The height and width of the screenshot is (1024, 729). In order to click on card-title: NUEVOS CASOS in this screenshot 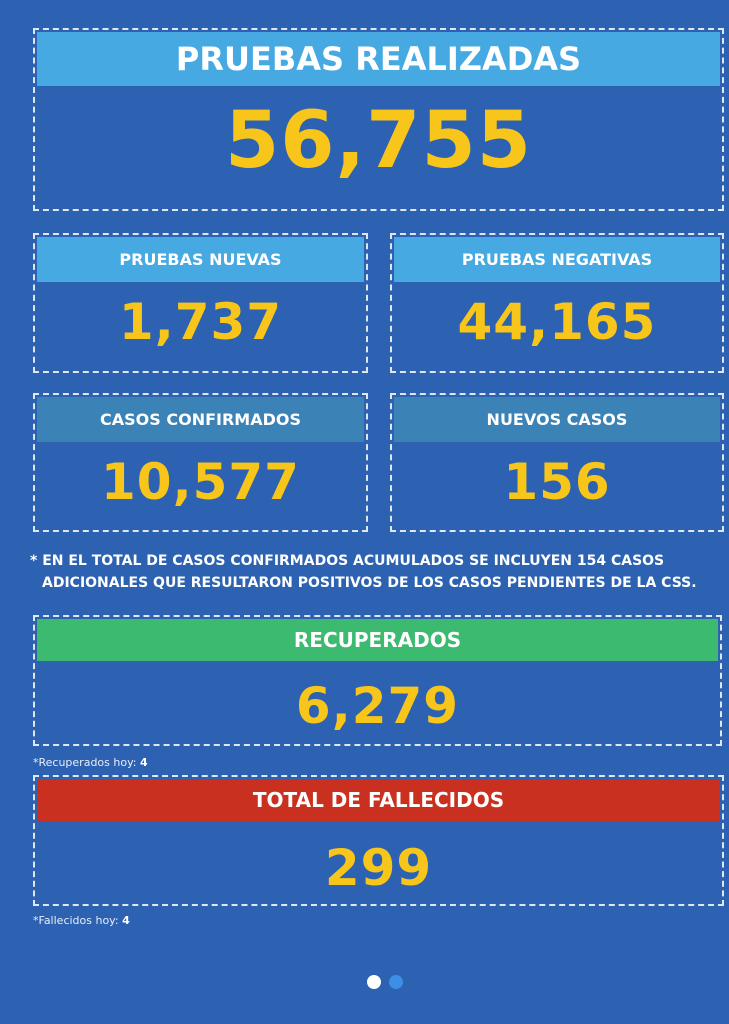, I will do `click(557, 419)`.